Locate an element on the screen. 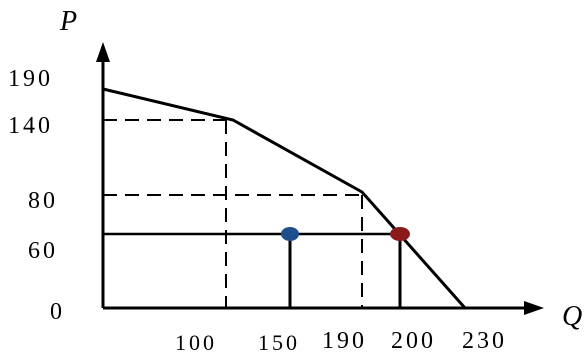 The image size is (586, 358). x-axis-arrow-icon is located at coordinates (534, 308).